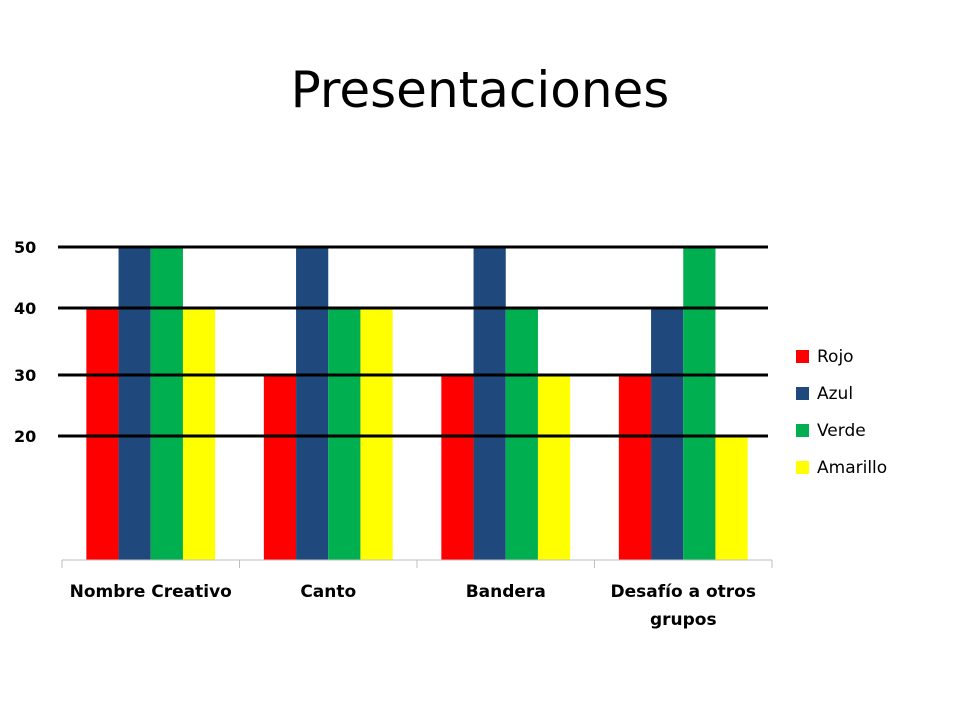  I want to click on legend-swatch-verde, so click(802, 430).